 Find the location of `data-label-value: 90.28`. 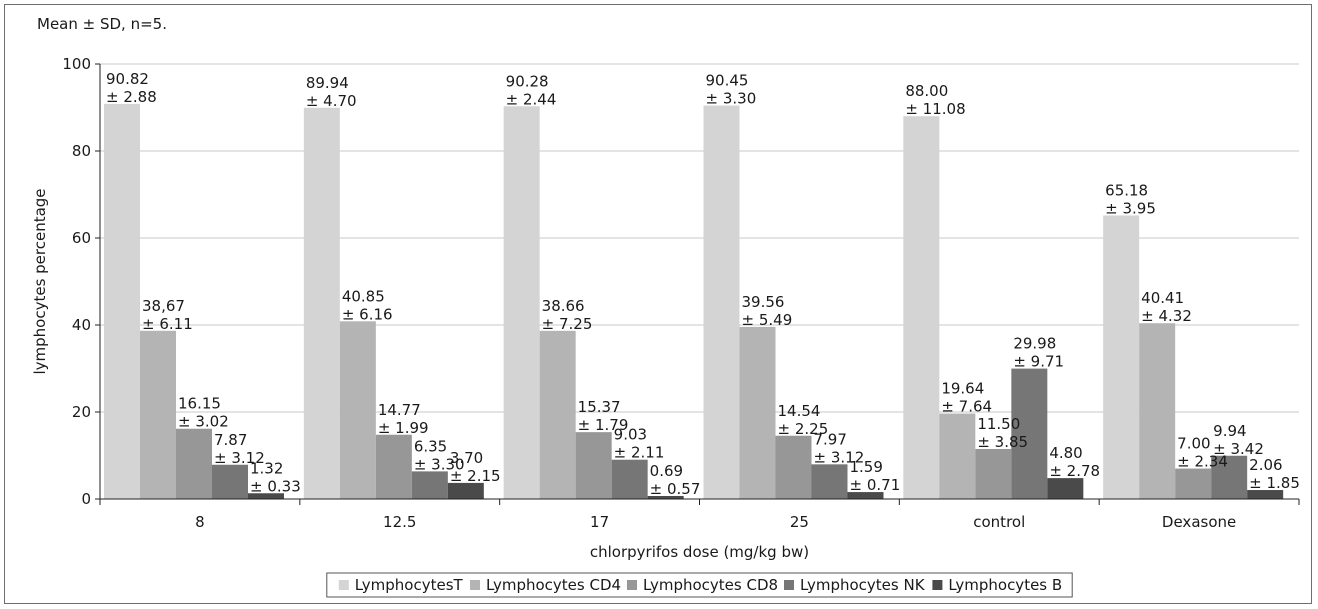

data-label-value: 90.28 is located at coordinates (527, 81).